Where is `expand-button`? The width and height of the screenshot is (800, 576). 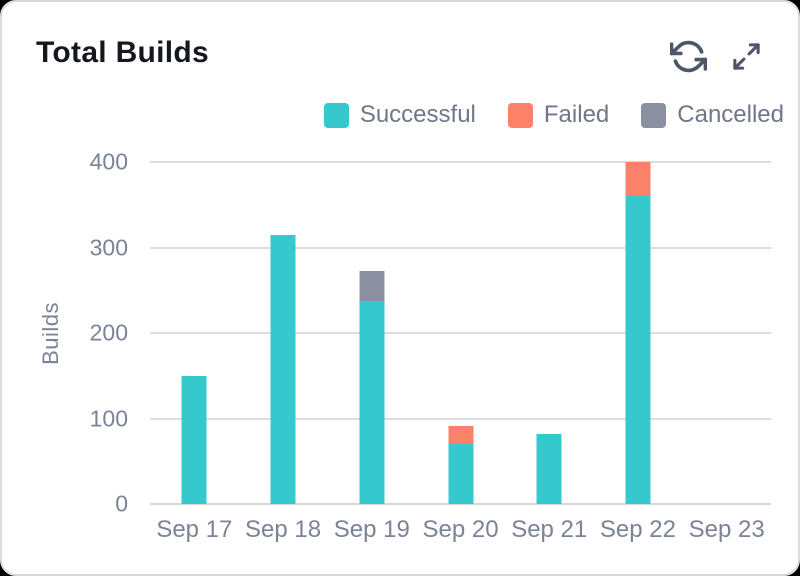
expand-button is located at coordinates (746, 56).